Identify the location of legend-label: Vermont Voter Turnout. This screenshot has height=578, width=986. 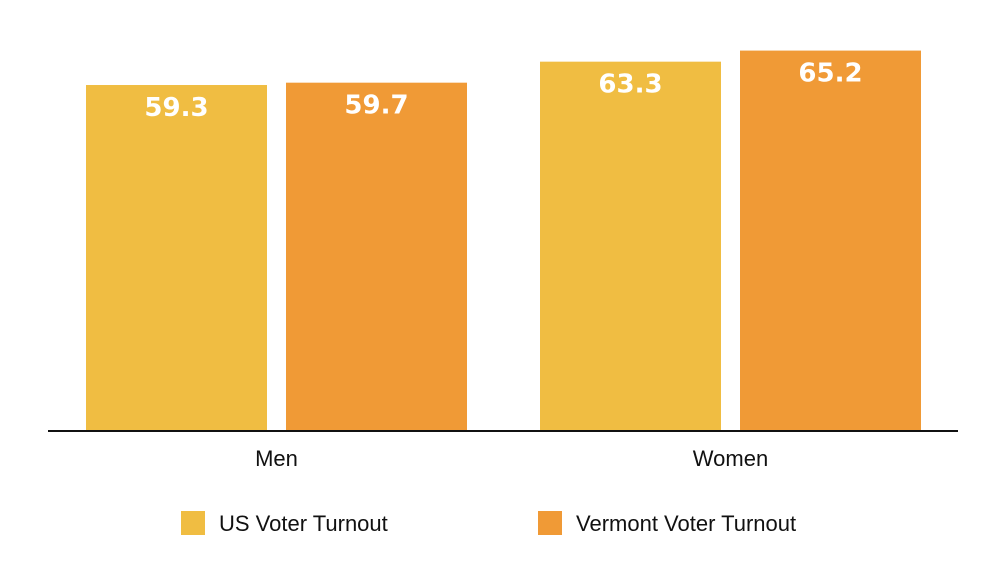
(686, 523).